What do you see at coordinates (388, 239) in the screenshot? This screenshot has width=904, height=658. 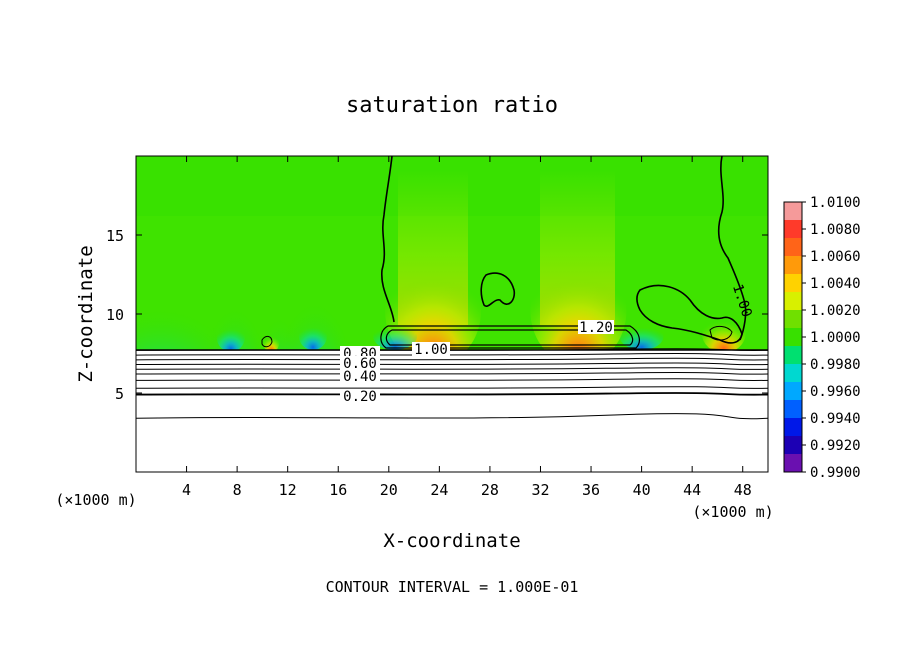 I see `contour-1.00-left` at bounding box center [388, 239].